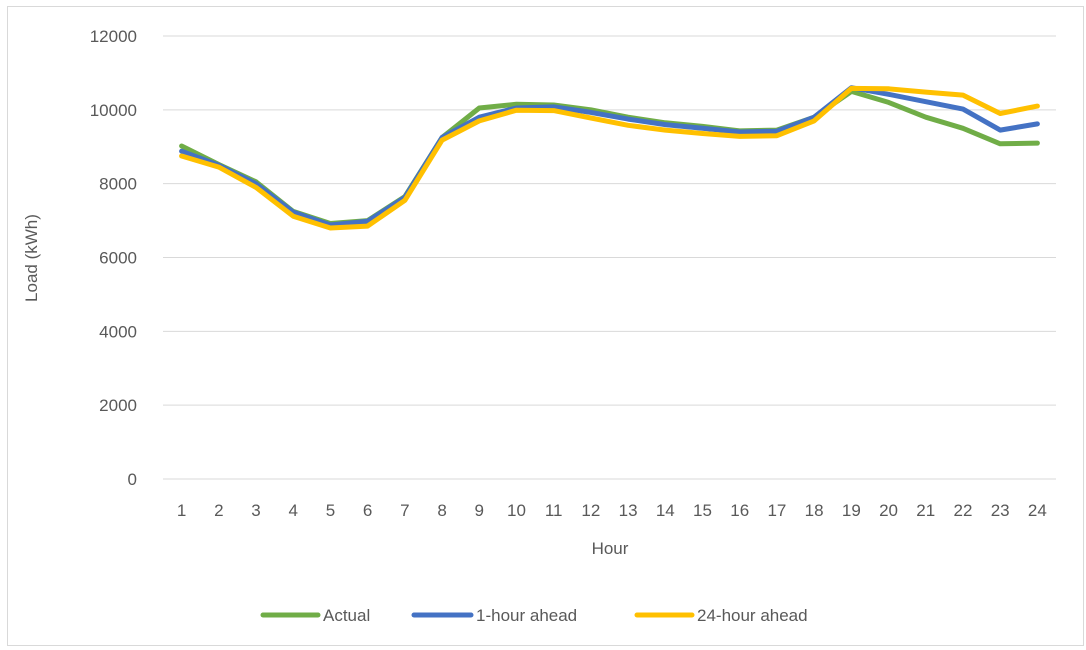  Describe the element at coordinates (665, 510) in the screenshot. I see `x-tick-label: 14` at that location.